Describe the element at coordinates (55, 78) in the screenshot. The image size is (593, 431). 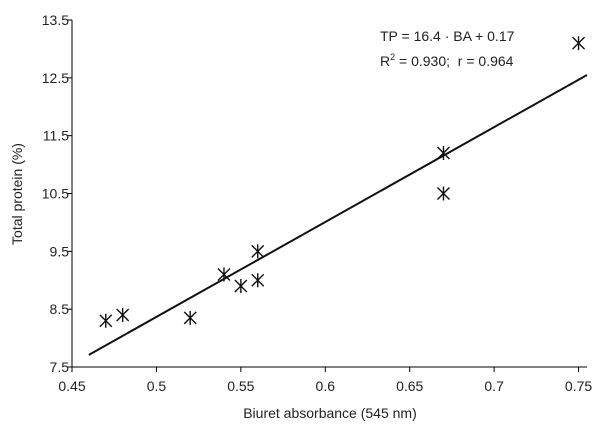
I see `y-tick-label: 12.5` at that location.